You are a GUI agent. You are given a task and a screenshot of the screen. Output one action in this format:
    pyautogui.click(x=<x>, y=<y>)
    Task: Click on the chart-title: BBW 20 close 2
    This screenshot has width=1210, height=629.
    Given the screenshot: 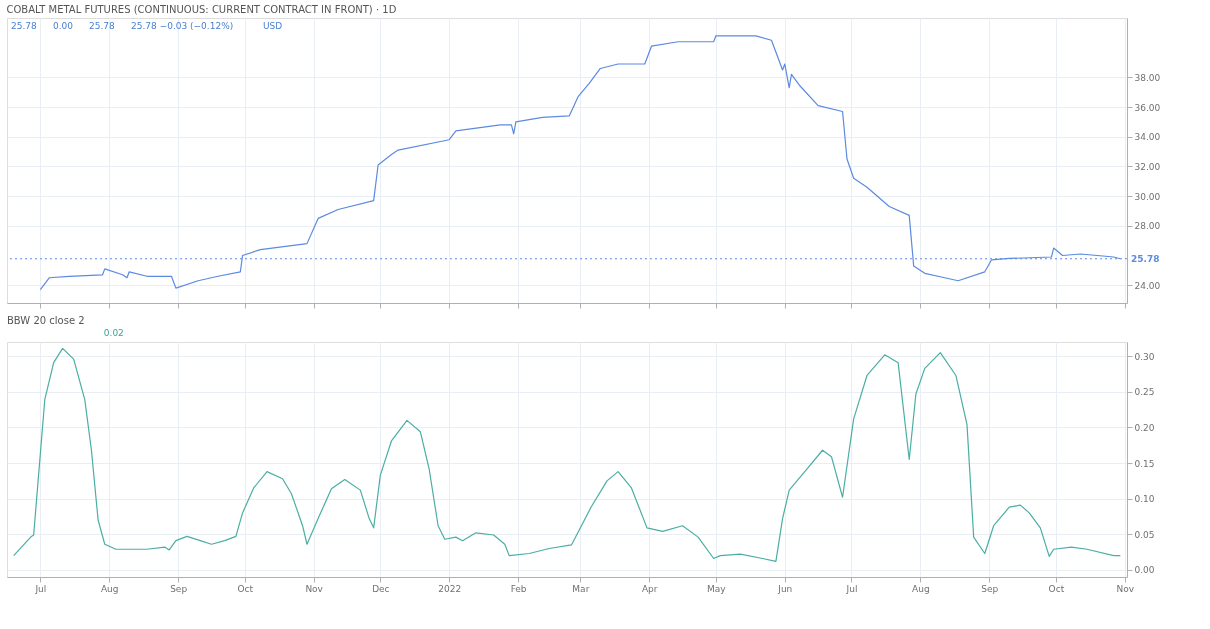 What is the action you would take?
    pyautogui.click(x=46, y=320)
    